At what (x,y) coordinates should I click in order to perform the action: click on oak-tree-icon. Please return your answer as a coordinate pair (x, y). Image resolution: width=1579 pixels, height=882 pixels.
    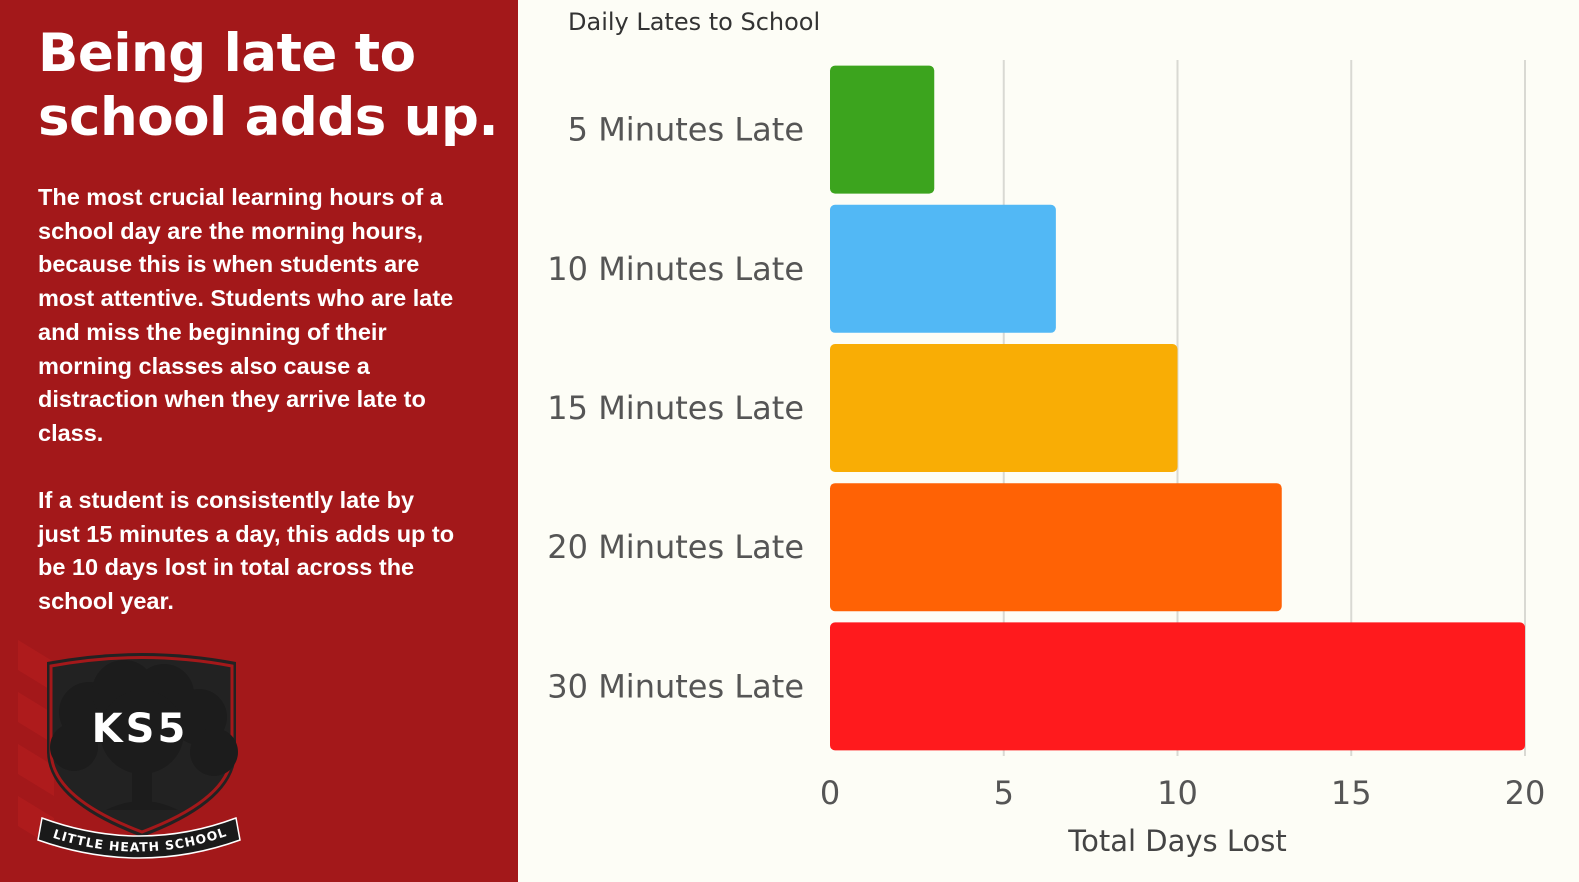
    Looking at the image, I should click on (144, 735).